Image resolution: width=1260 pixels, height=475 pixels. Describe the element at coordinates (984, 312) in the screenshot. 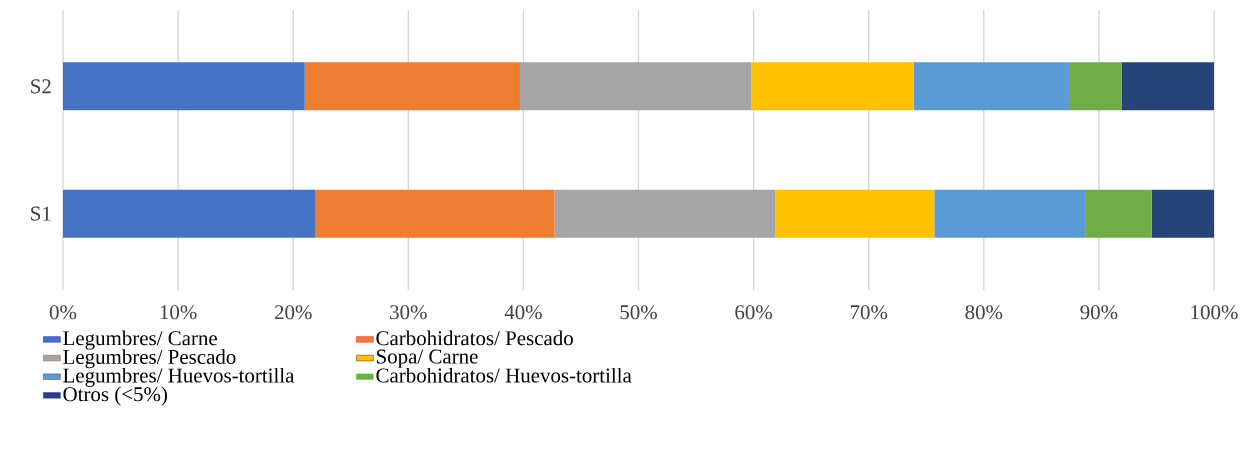

I see `x-tick-label: 80%` at that location.